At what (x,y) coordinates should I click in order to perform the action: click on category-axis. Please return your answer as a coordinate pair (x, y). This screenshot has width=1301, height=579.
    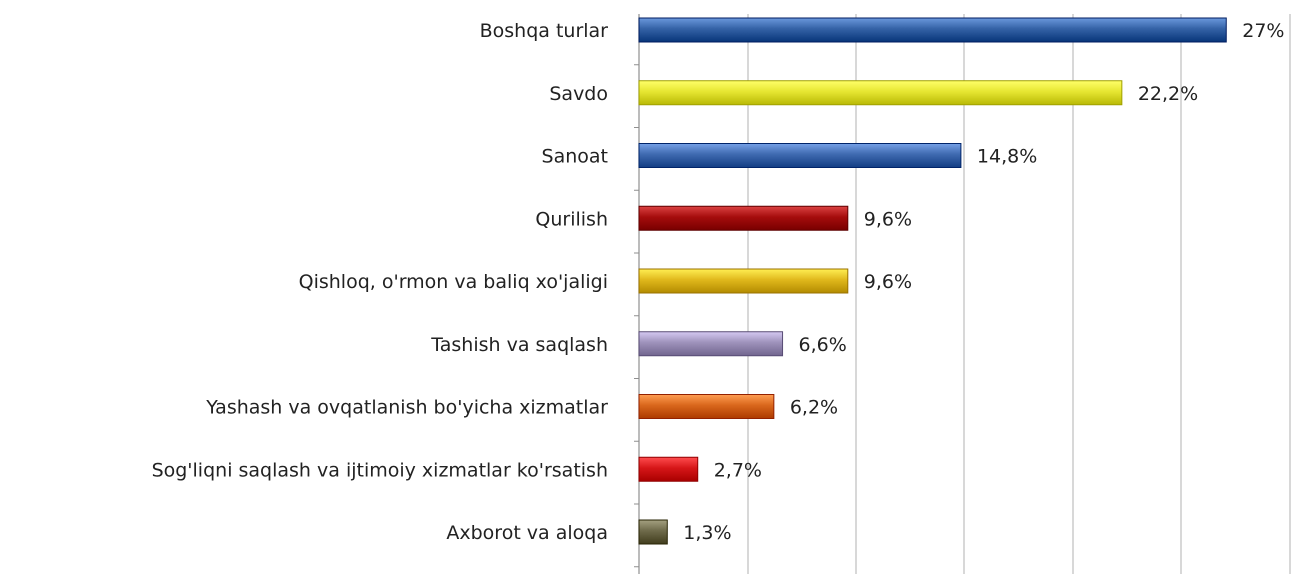
    Looking at the image, I should click on (637, 294).